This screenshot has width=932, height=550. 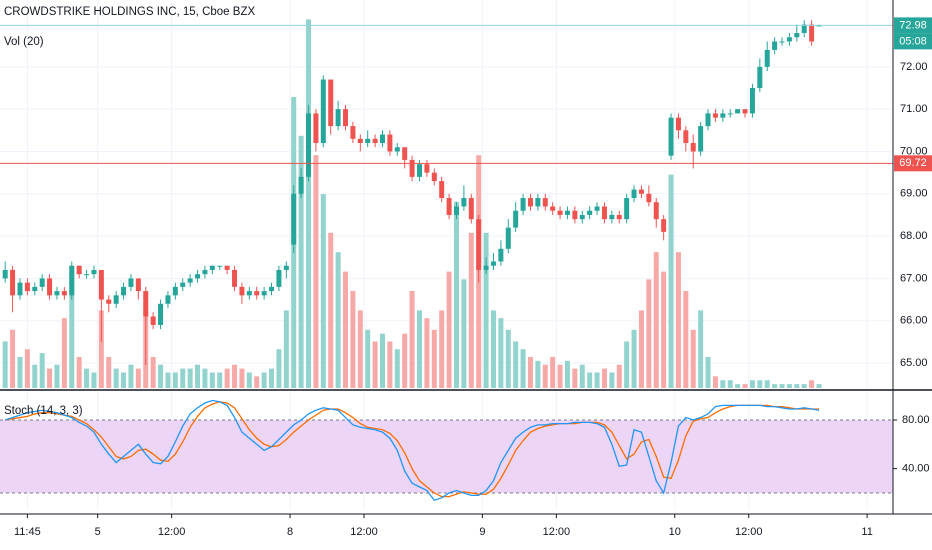 What do you see at coordinates (913, 41) in the screenshot?
I see `countdown: 05:08` at bounding box center [913, 41].